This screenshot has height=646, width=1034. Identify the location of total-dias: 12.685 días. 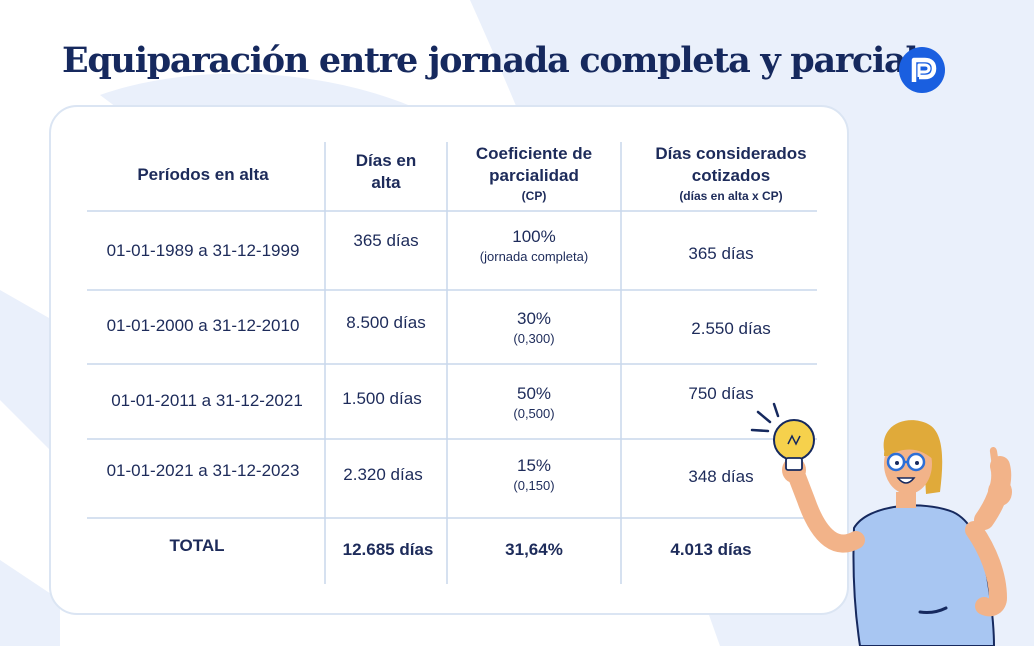
(388, 549).